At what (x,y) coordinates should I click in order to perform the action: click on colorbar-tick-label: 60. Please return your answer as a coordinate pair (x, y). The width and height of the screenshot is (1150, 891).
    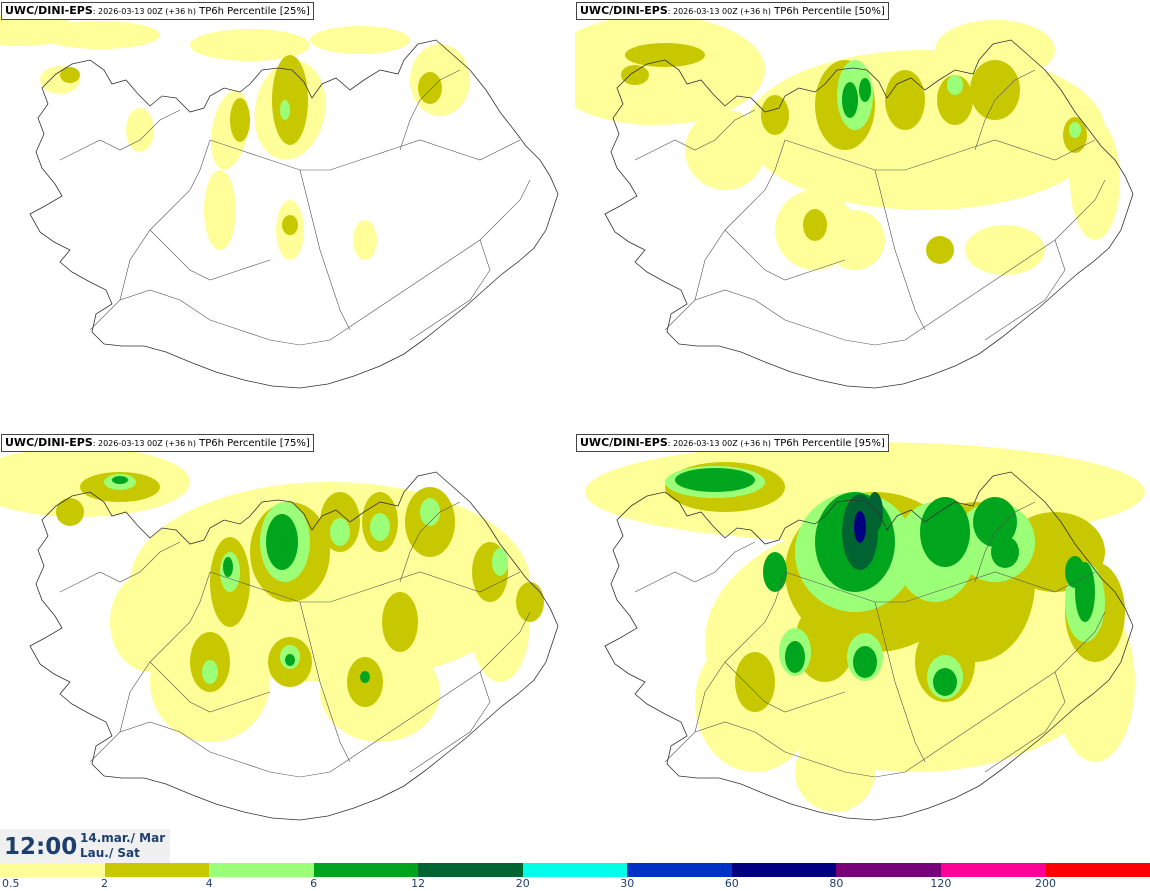
    Looking at the image, I should click on (731, 883).